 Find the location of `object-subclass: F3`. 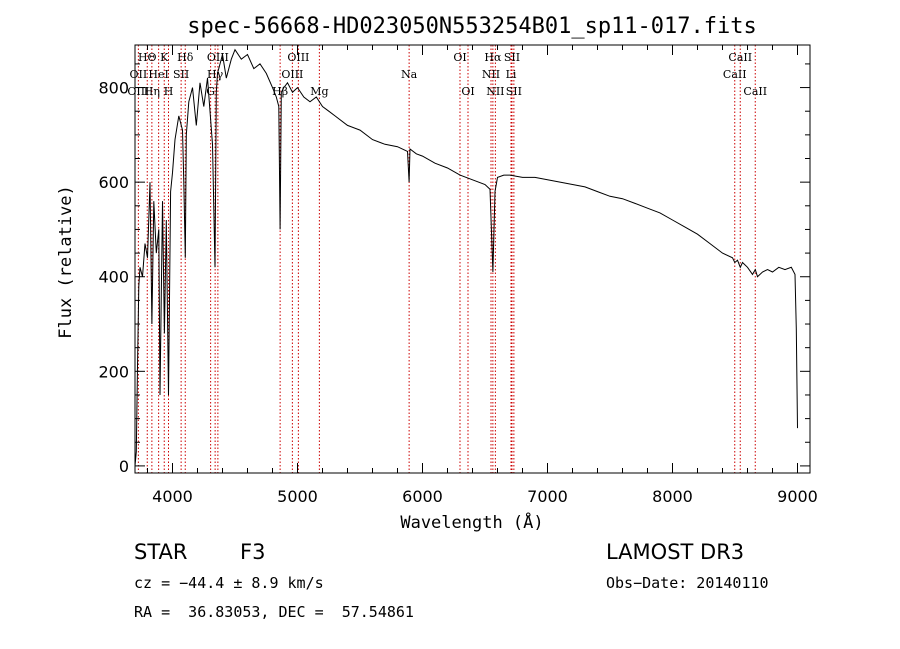

object-subclass: F3 is located at coordinates (253, 552).